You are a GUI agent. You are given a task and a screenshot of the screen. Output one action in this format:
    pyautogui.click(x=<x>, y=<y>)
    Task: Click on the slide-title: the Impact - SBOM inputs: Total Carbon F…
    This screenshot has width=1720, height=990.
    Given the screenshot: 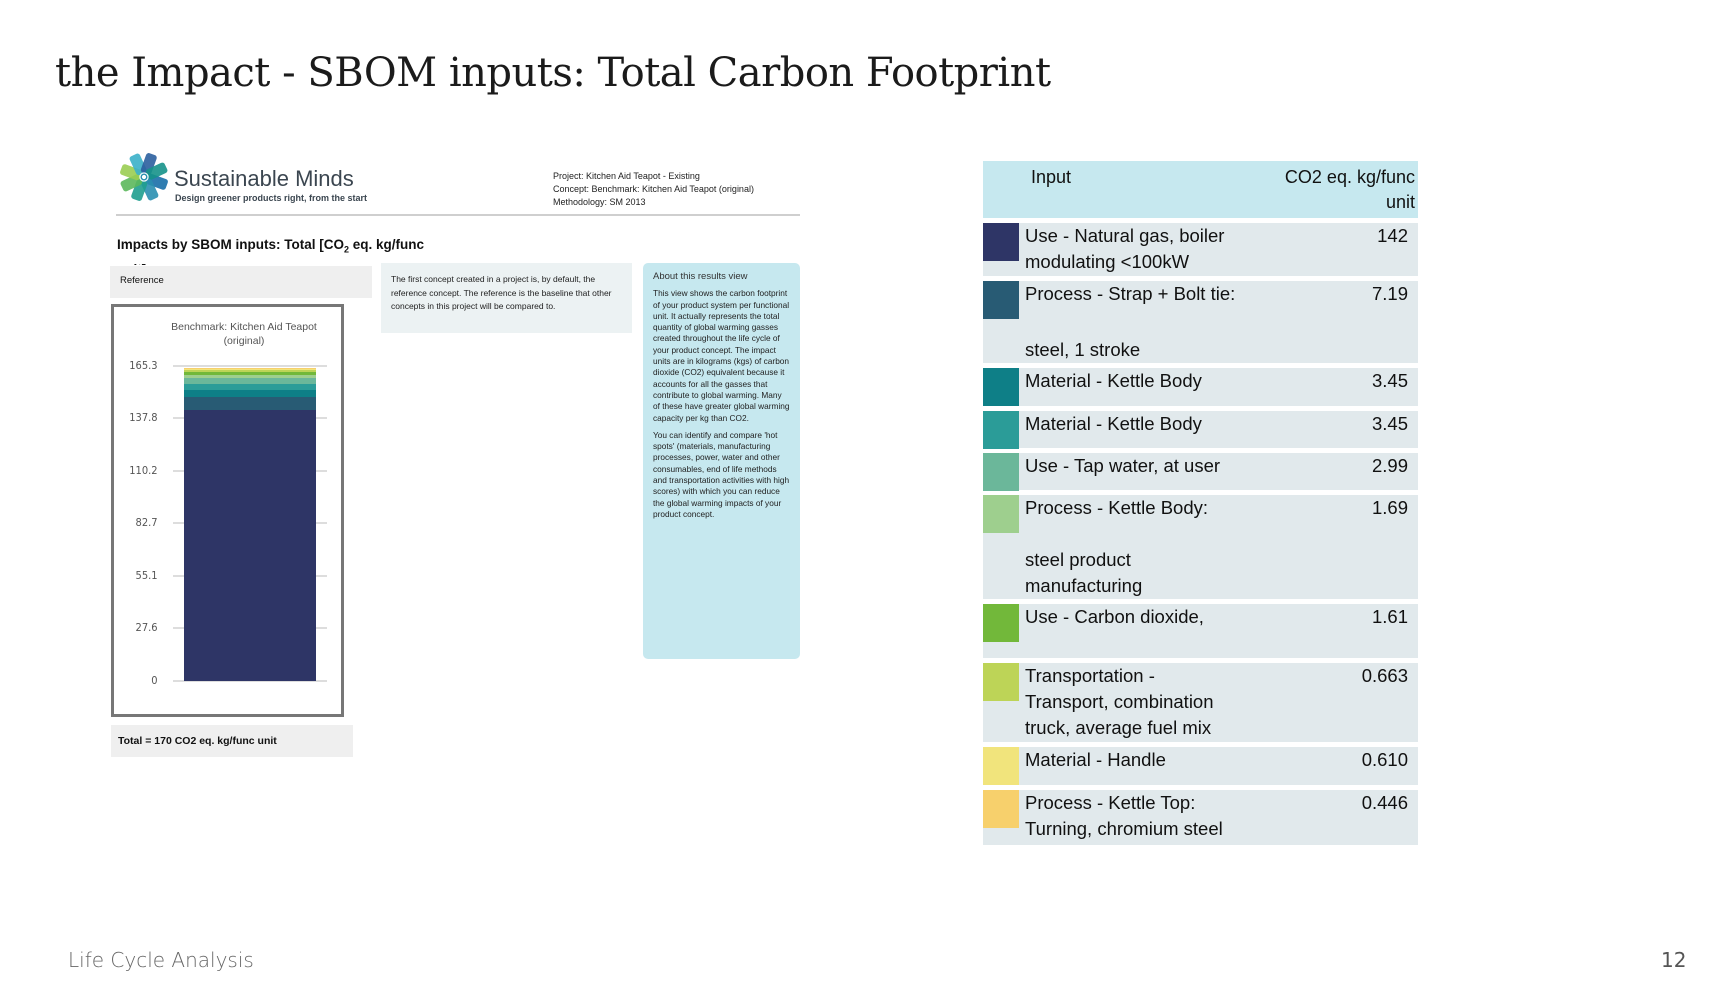 What is the action you would take?
    pyautogui.click(x=553, y=73)
    